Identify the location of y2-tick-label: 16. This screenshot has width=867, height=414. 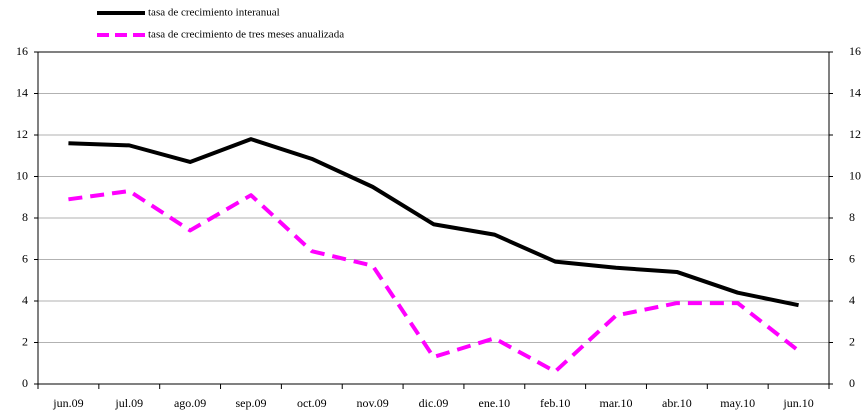
(855, 51).